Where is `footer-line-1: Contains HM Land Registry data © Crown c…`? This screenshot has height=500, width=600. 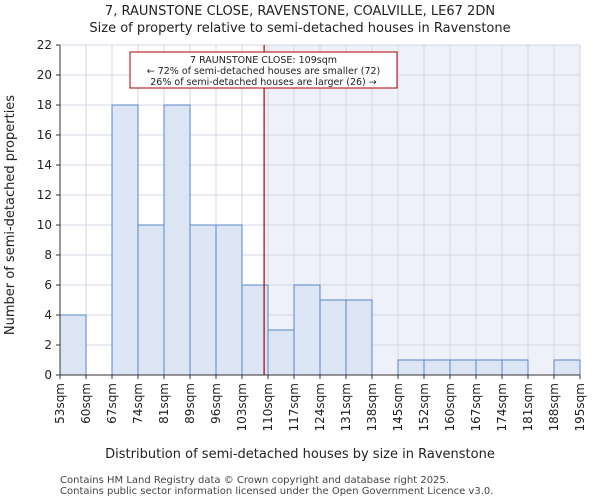
footer-line-1: Contains HM Land Registry data © Crown c… is located at coordinates (254, 480).